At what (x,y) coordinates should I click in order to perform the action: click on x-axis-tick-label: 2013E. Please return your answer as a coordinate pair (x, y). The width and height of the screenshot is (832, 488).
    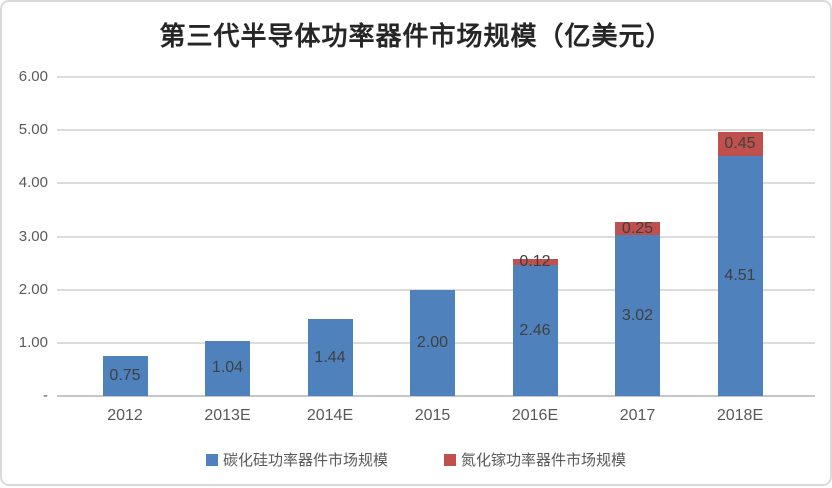
    Looking at the image, I should click on (227, 415).